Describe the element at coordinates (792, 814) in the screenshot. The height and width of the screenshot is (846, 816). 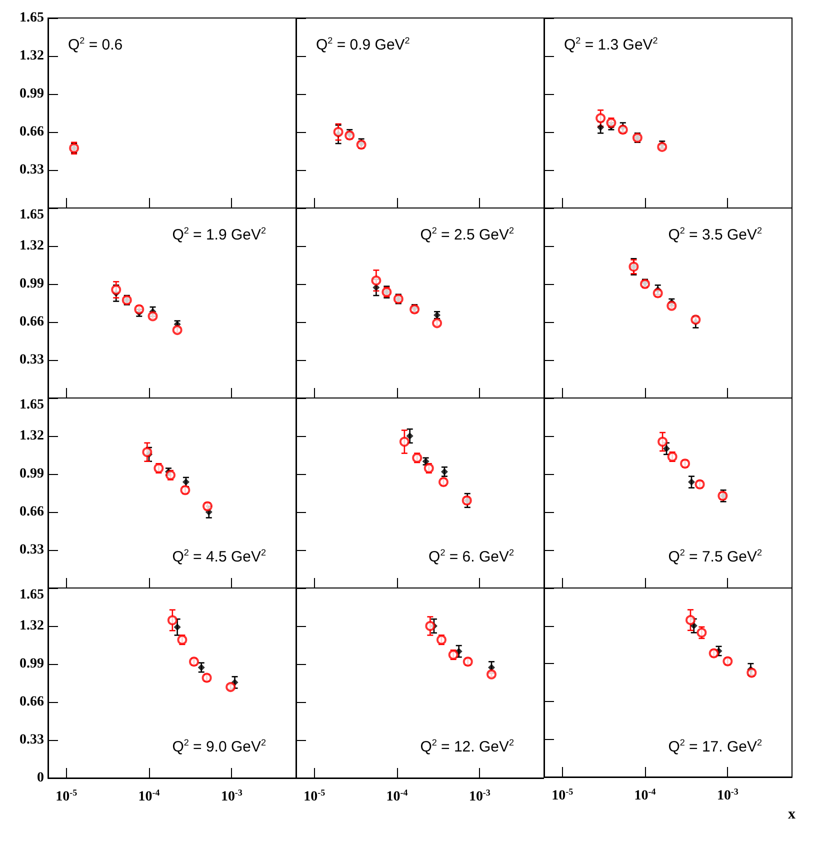
I see `x-axis-title: x` at that location.